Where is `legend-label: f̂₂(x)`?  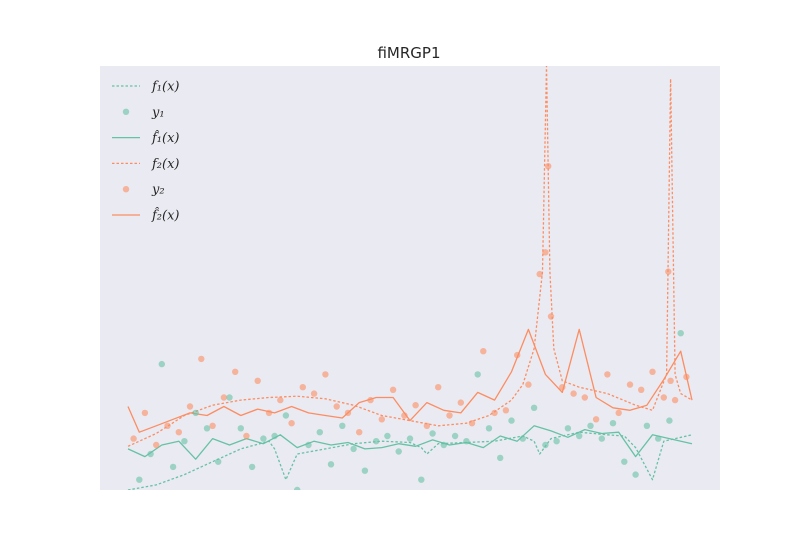 legend-label: f̂₂(x) is located at coordinates (165, 215).